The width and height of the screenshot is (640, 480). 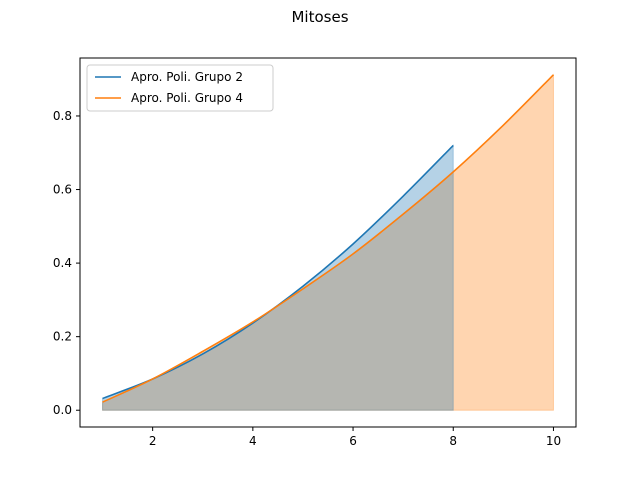 I want to click on y-tick-label: 0.6, so click(x=62, y=190).